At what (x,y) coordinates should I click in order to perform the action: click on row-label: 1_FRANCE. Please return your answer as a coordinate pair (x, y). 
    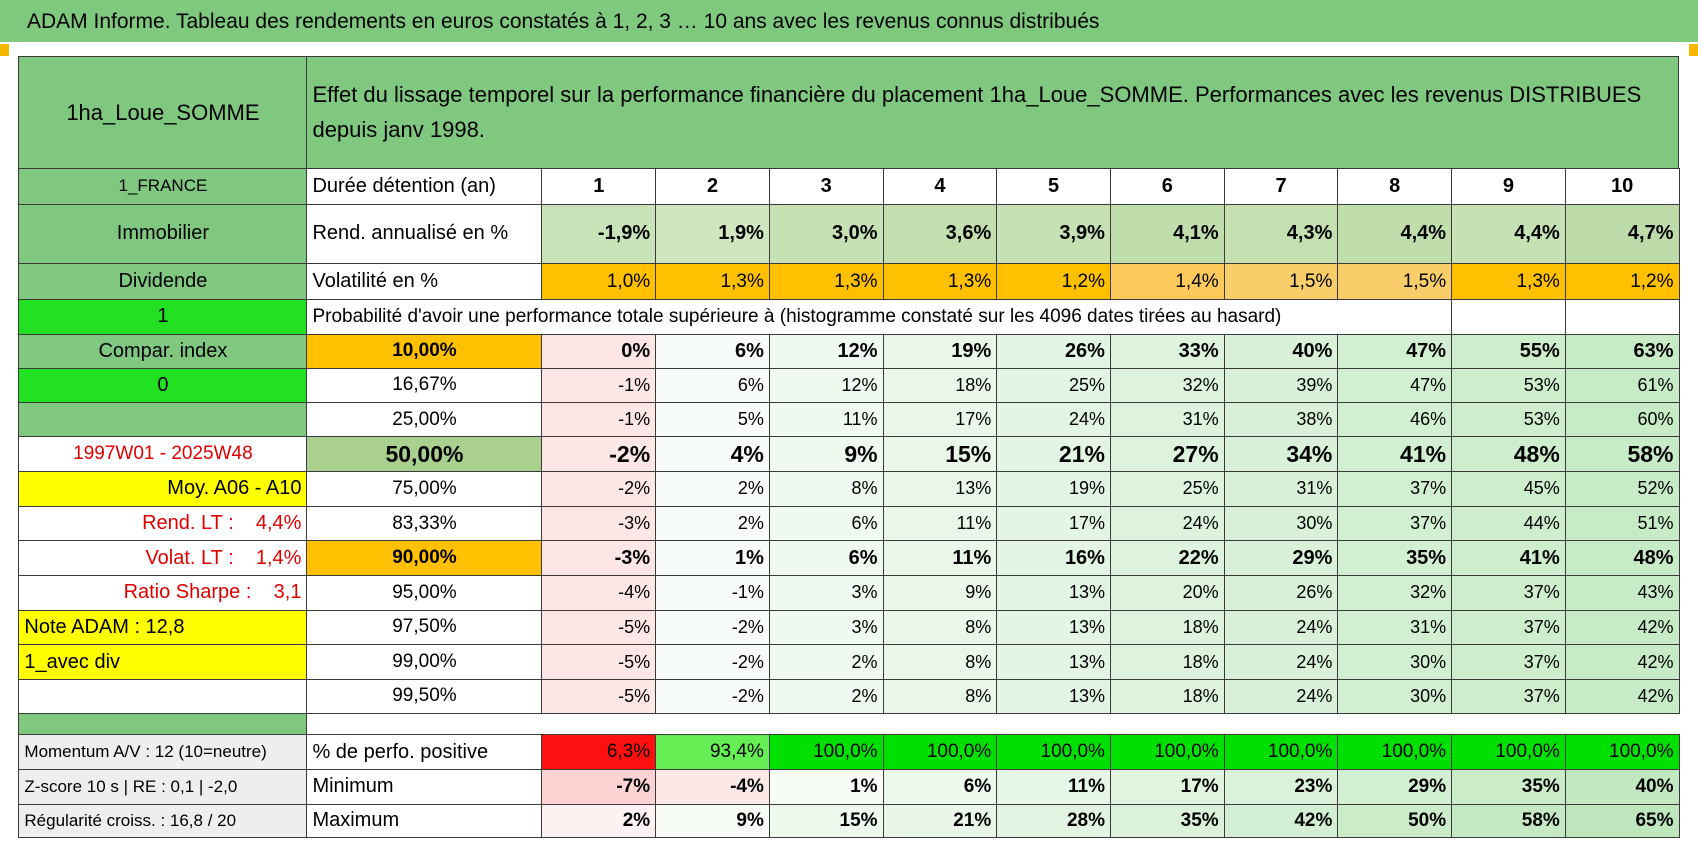
    Looking at the image, I should click on (163, 186).